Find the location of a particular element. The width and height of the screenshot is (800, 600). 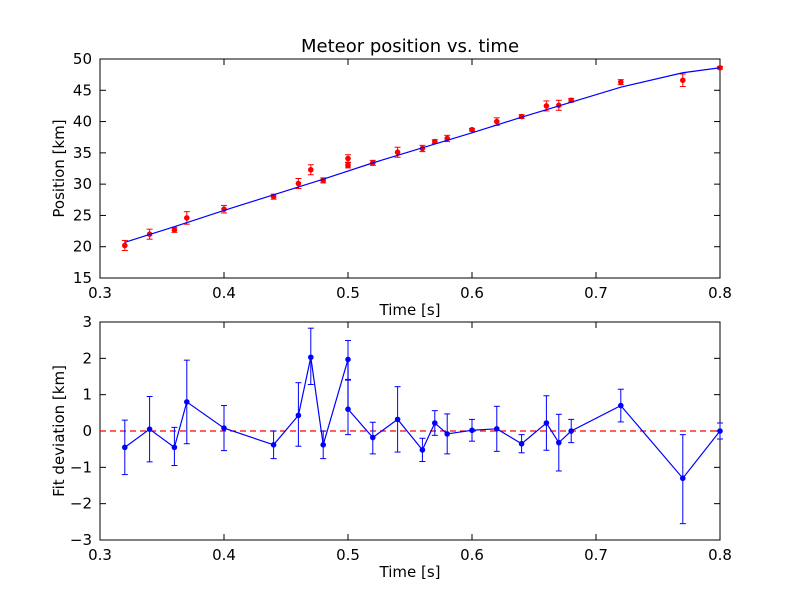

deviation-y-tick-label: −2 is located at coordinates (81, 504).